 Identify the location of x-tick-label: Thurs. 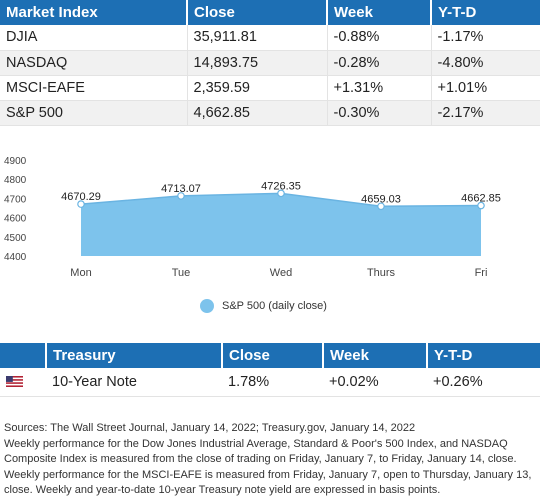
(381, 273).